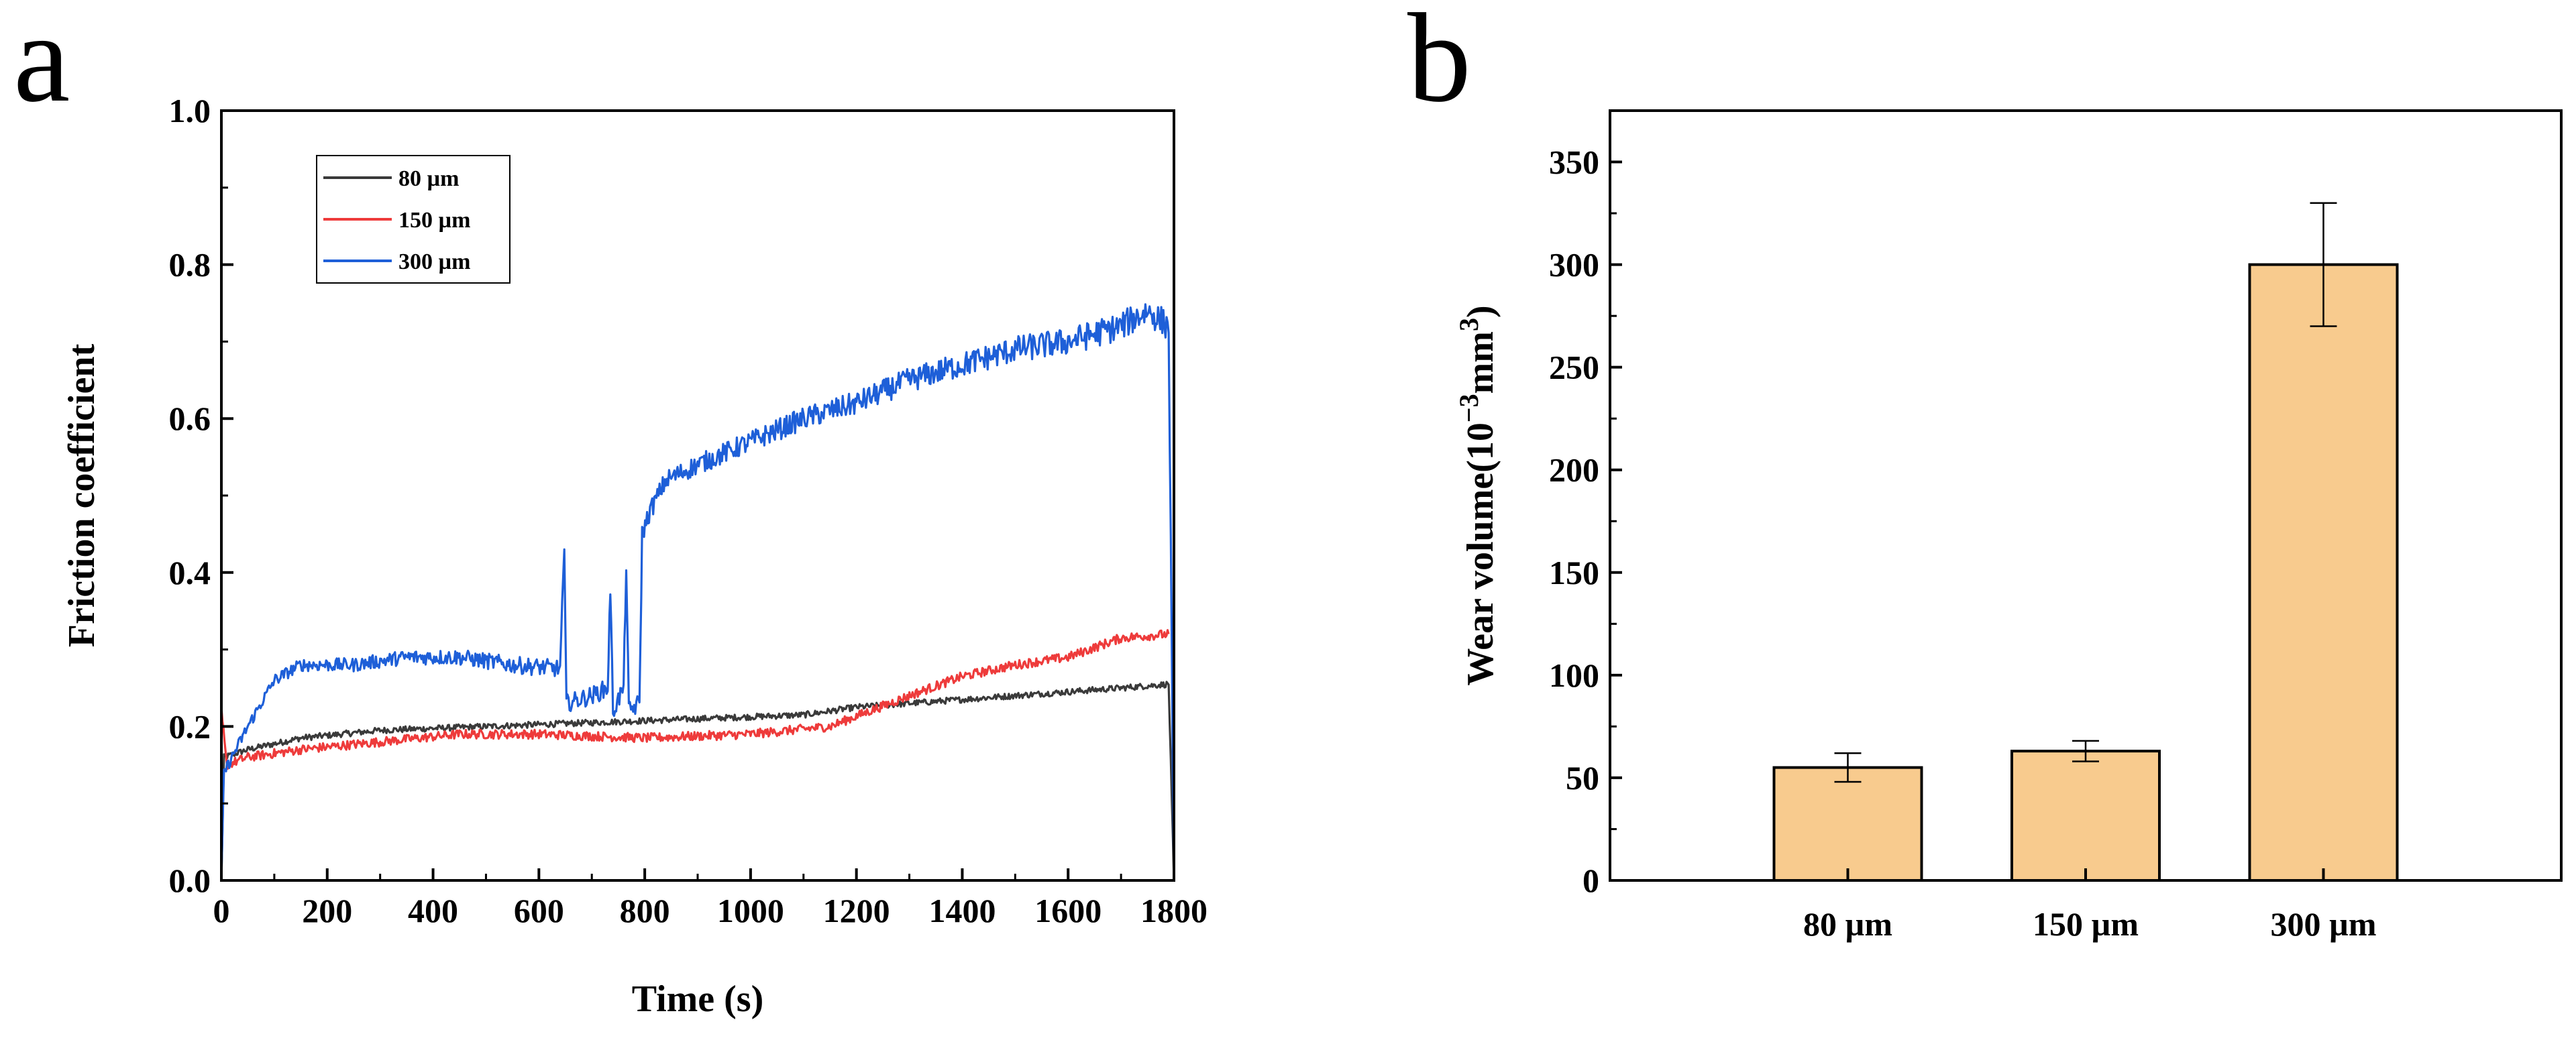 The width and height of the screenshot is (2576, 1038). I want to click on x-tick-label: 1000, so click(750, 910).